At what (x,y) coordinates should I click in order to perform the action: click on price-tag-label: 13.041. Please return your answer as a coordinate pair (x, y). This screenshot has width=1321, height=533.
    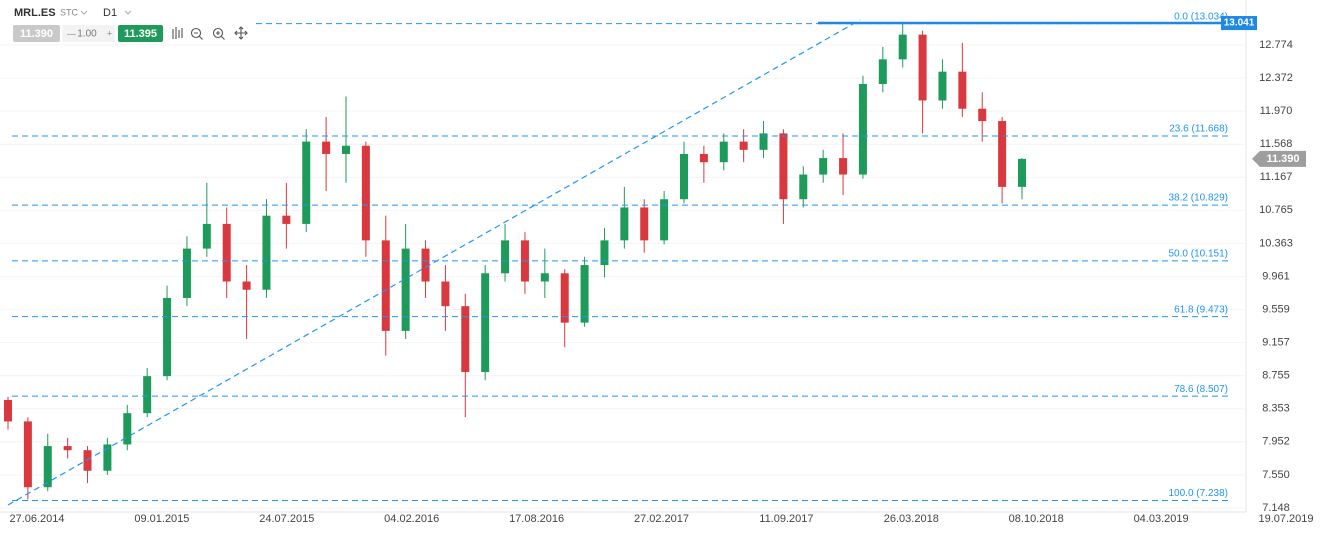
    Looking at the image, I should click on (1239, 23).